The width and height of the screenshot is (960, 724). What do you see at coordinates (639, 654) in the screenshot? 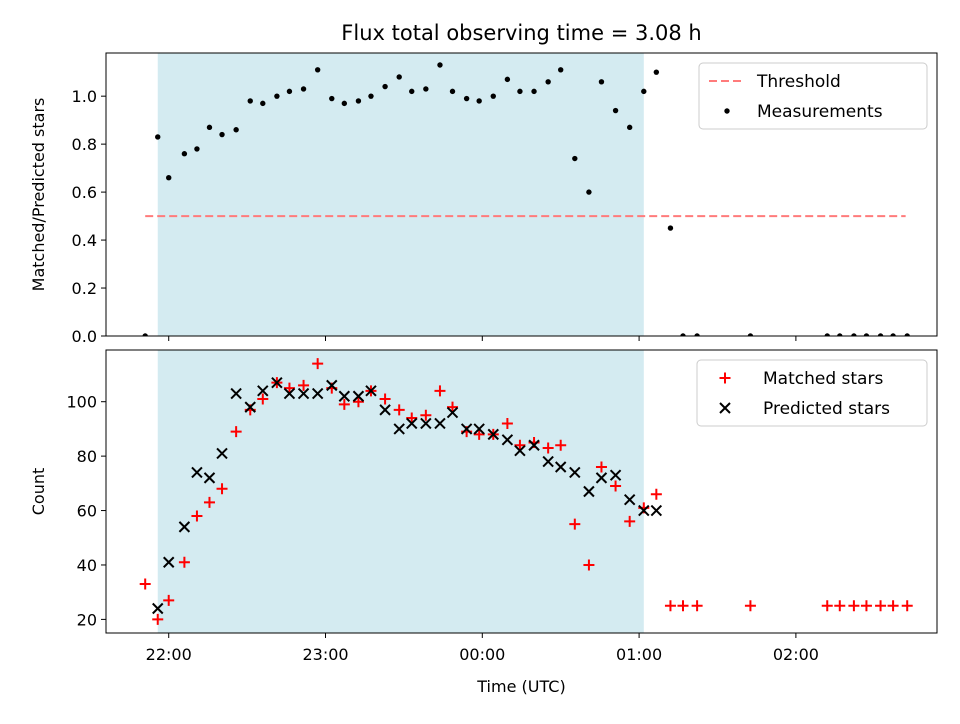
I see `x-tick-label: 01:00` at bounding box center [639, 654].